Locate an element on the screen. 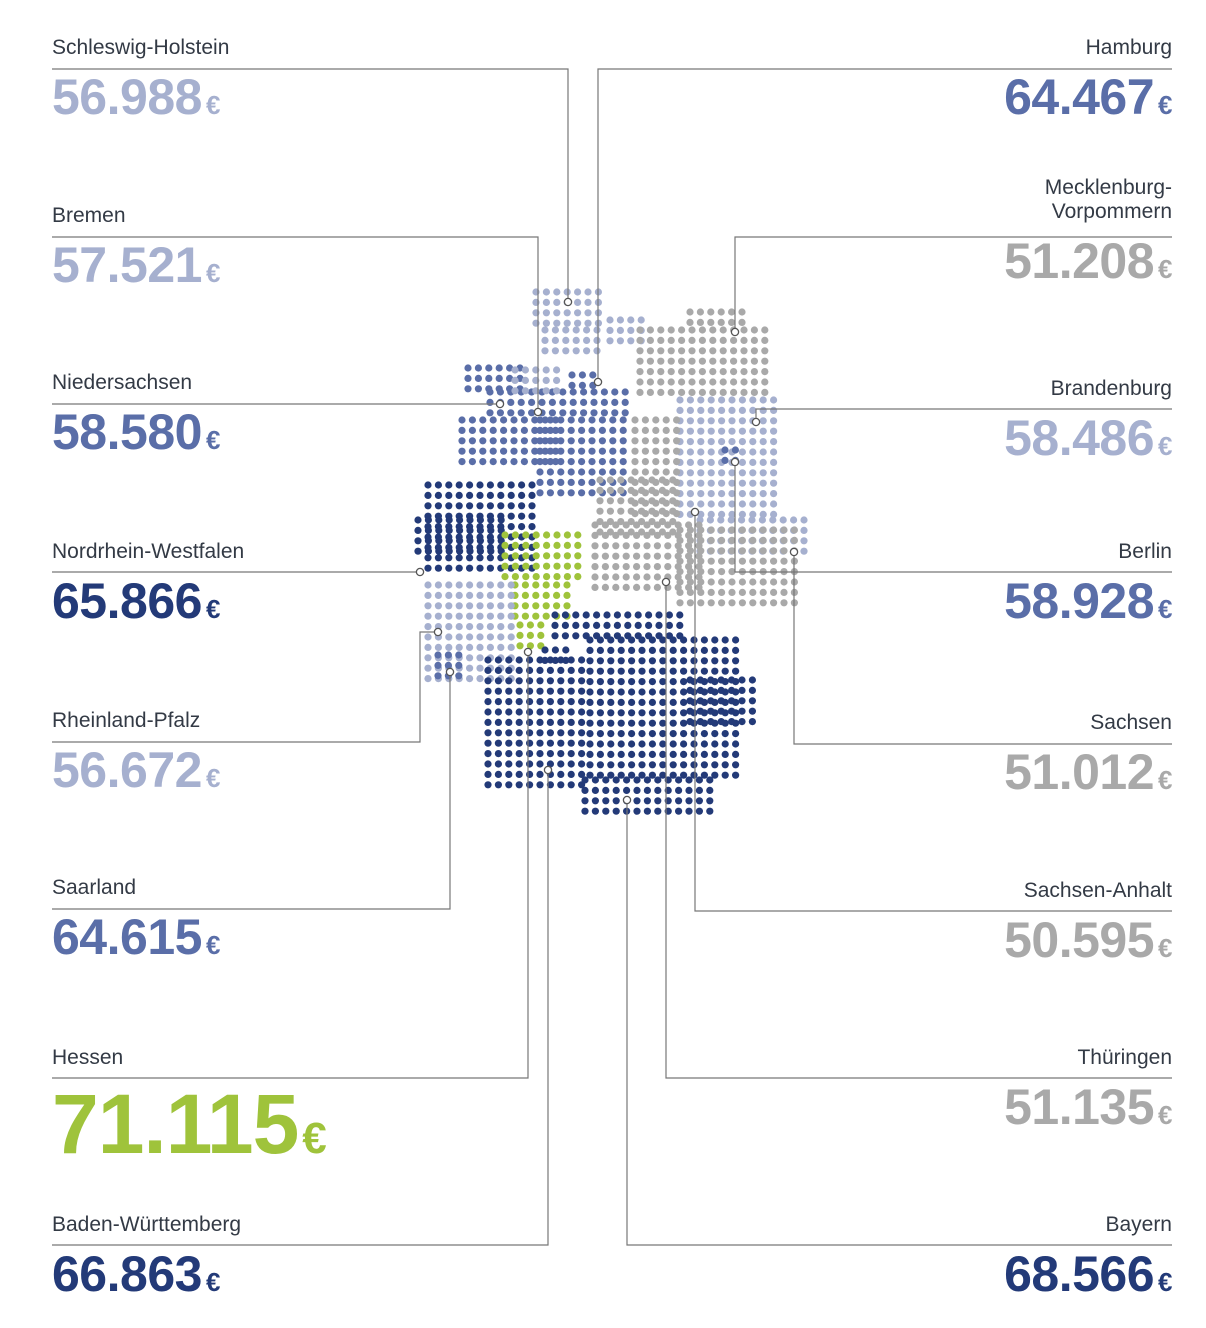 This screenshot has width=1206, height=1328. leader-anchor is located at coordinates (438, 632).